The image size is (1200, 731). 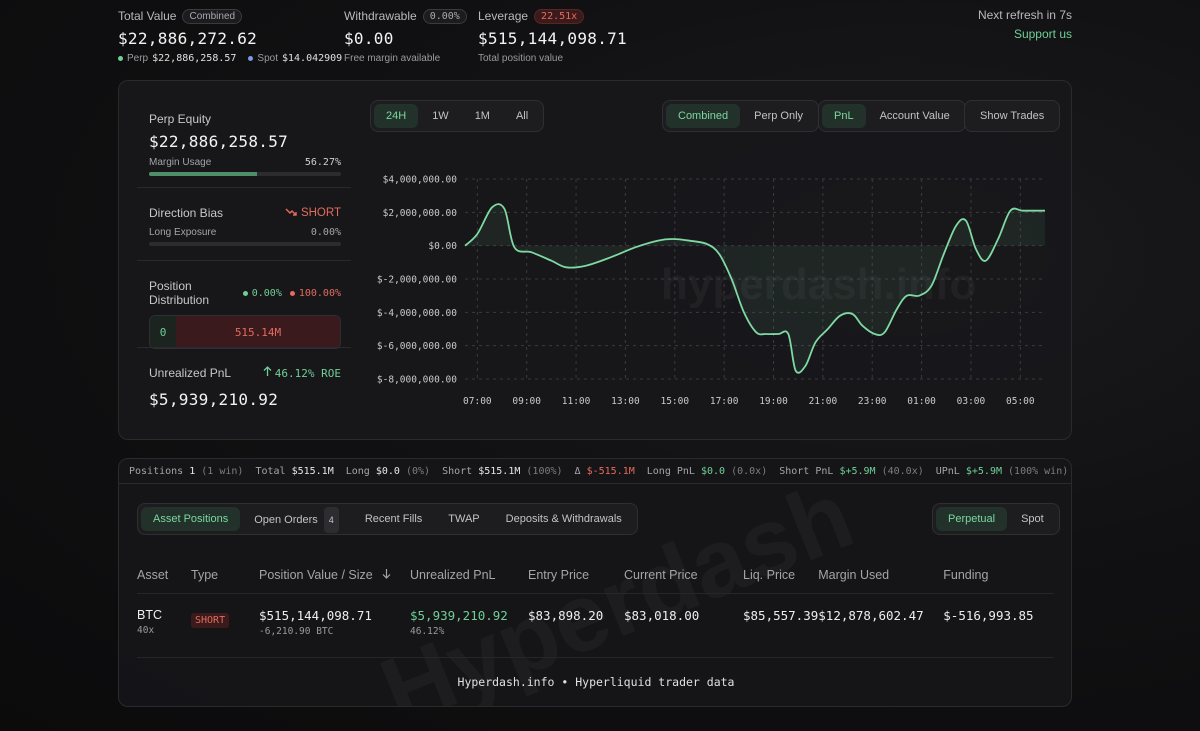 I want to click on market-tabs: Perpetual Spot, so click(x=996, y=519).